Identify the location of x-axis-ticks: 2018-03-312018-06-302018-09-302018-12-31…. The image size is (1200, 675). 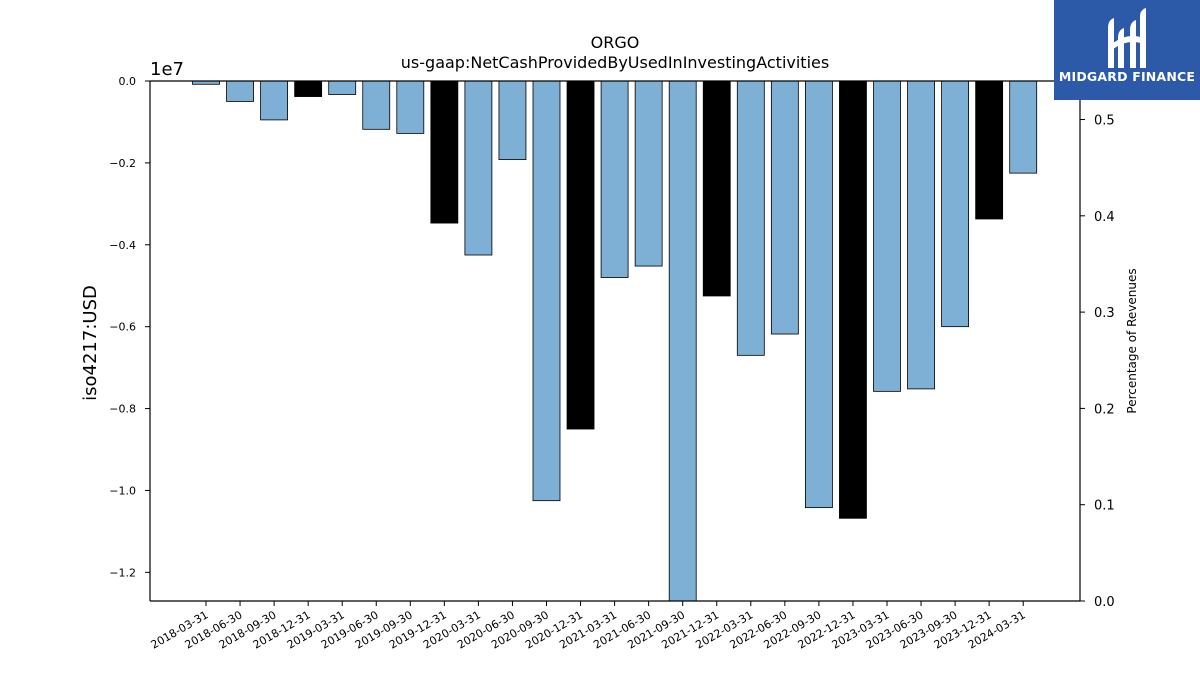
(588, 626).